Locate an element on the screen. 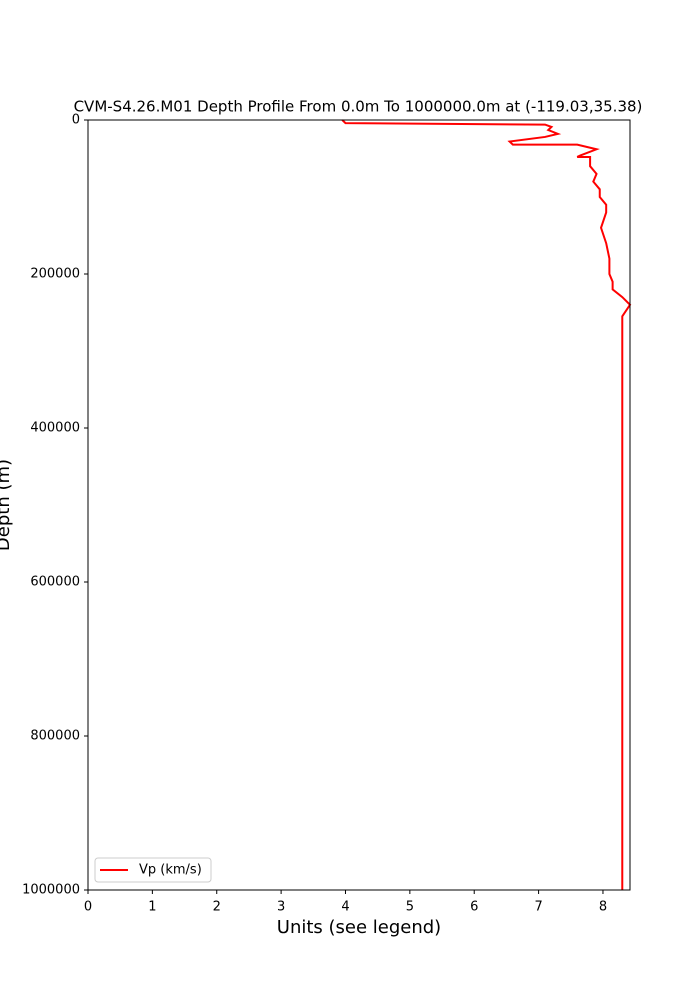  x-tick-label: 7 is located at coordinates (538, 907).